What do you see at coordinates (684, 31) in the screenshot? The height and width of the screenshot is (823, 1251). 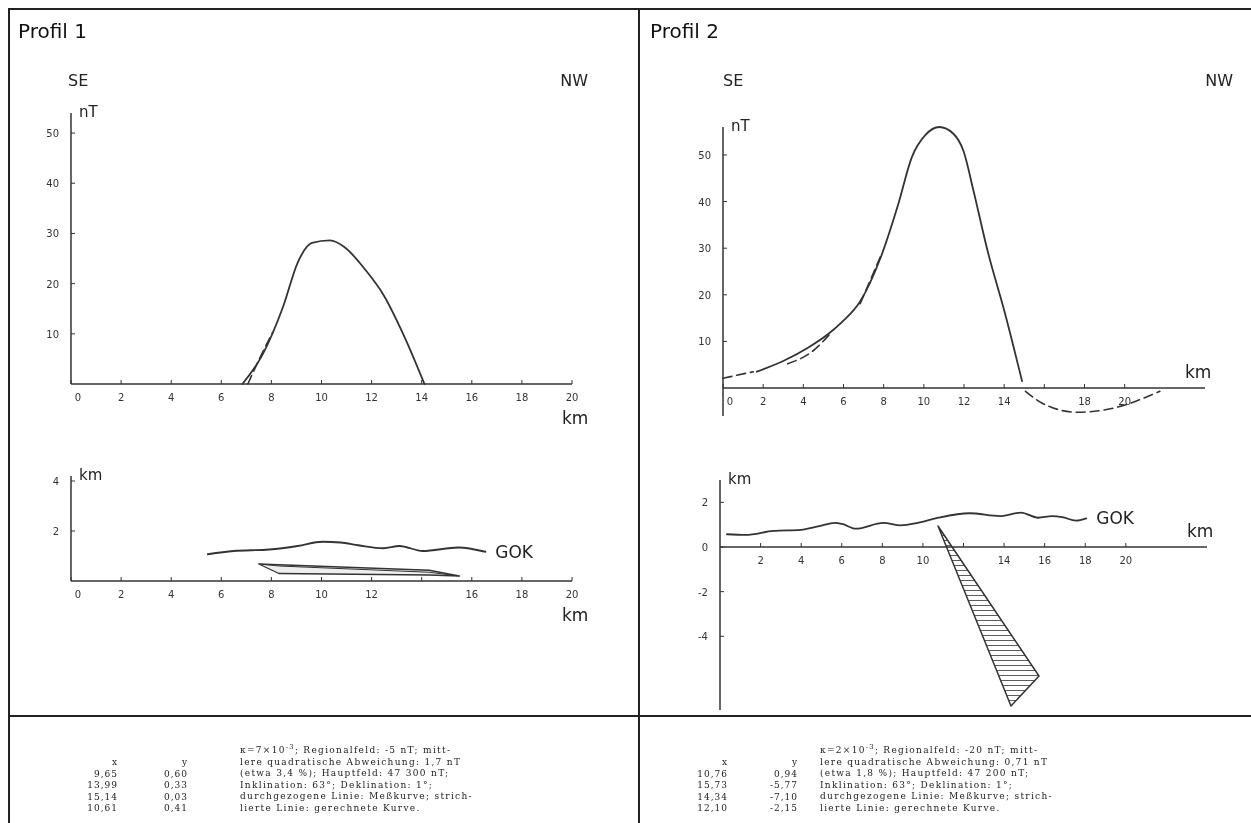 I see `chart-title: Profil 2` at bounding box center [684, 31].